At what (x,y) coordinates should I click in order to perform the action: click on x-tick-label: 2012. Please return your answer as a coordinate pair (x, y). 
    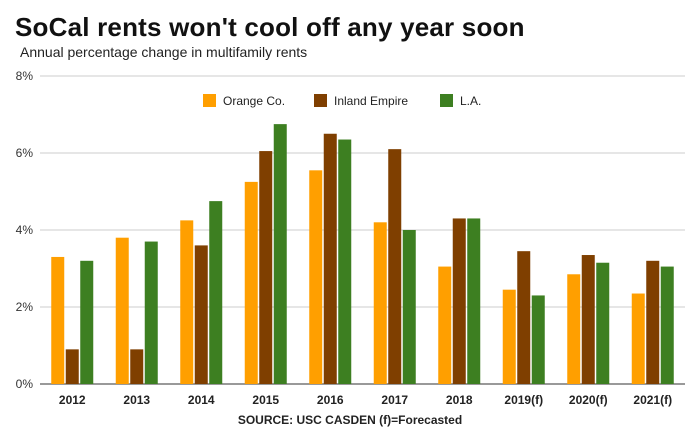
    Looking at the image, I should click on (72, 400).